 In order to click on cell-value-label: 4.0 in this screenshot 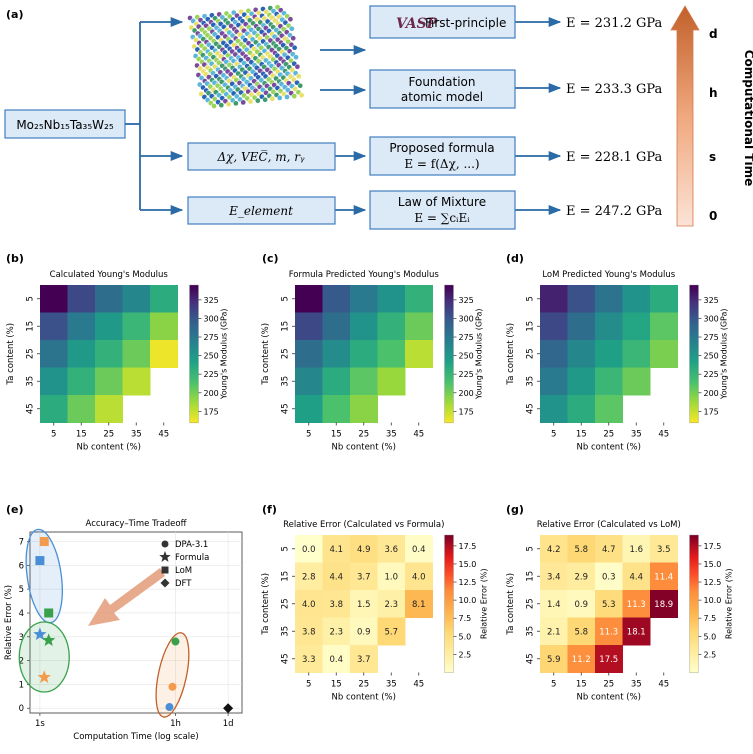, I will do `click(419, 577)`.